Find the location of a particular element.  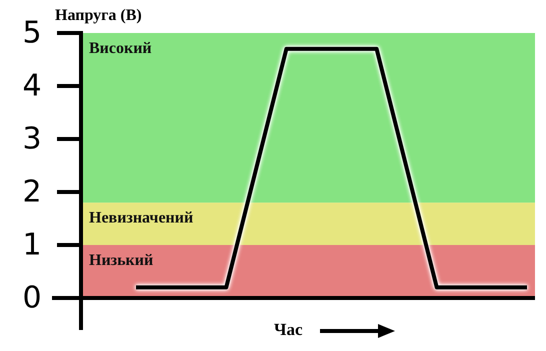

y-tick-label: 3 is located at coordinates (32, 139).